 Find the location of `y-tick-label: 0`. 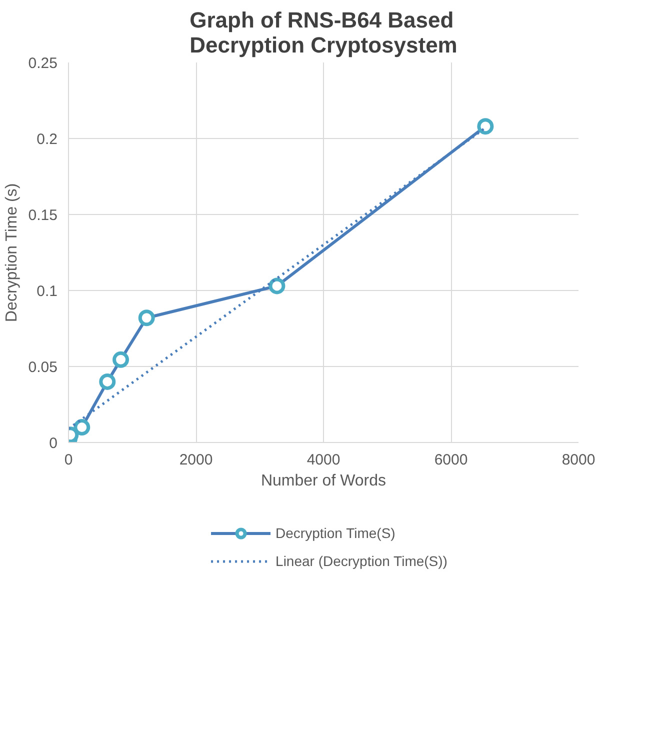

y-tick-label: 0 is located at coordinates (53, 443).